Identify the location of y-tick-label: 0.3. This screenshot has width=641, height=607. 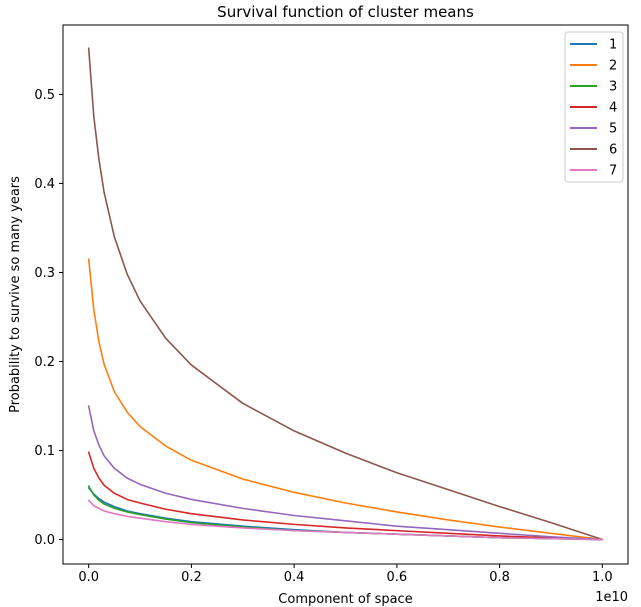
(44, 273).